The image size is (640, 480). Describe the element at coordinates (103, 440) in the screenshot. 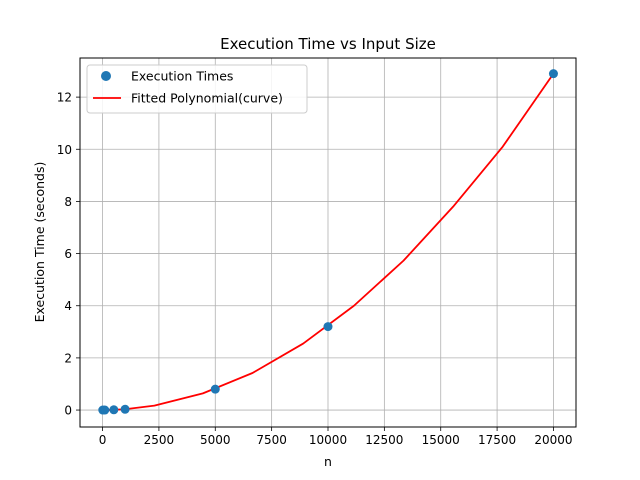

I see `x-tick-label: 0` at that location.